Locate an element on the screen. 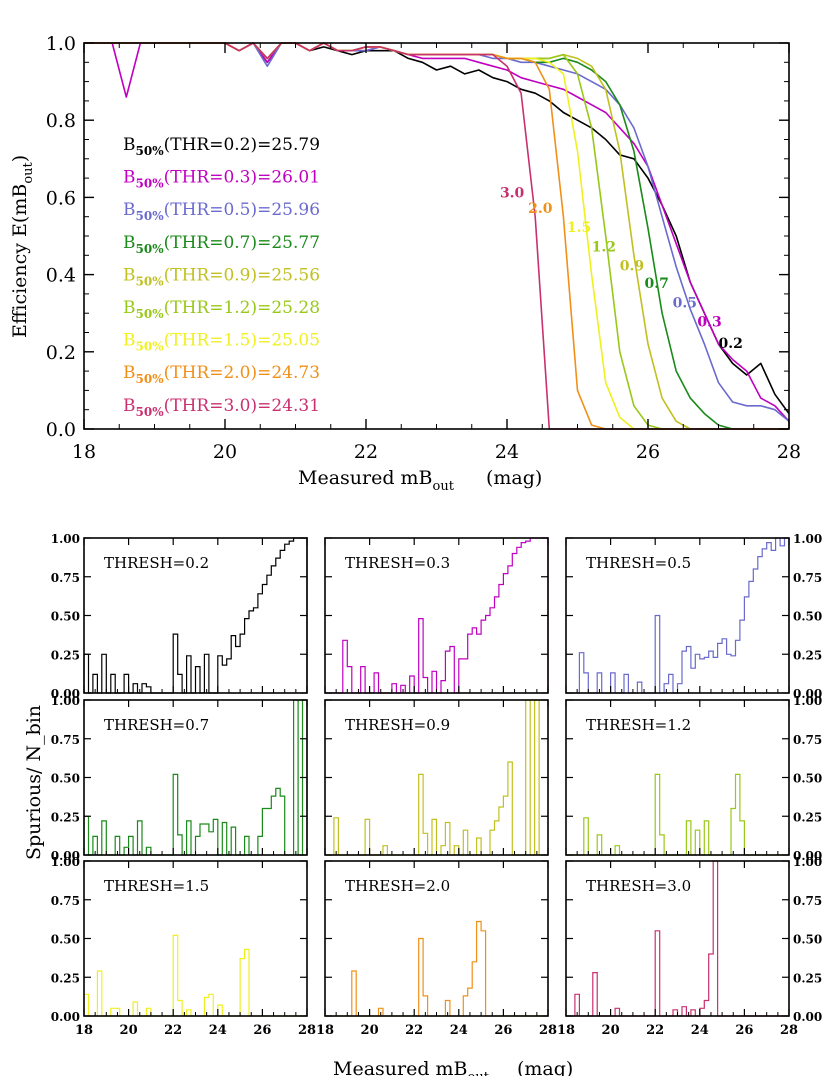 This screenshot has height=1076, width=830. legend-entry-0.2: B50%(THR=0.2)=25.79 is located at coordinates (221, 146).